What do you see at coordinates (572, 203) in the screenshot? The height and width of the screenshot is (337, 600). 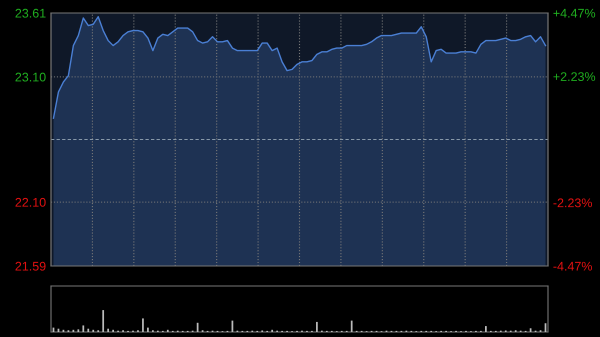 I see `y2-tick-label: -2.23%` at bounding box center [572, 203].